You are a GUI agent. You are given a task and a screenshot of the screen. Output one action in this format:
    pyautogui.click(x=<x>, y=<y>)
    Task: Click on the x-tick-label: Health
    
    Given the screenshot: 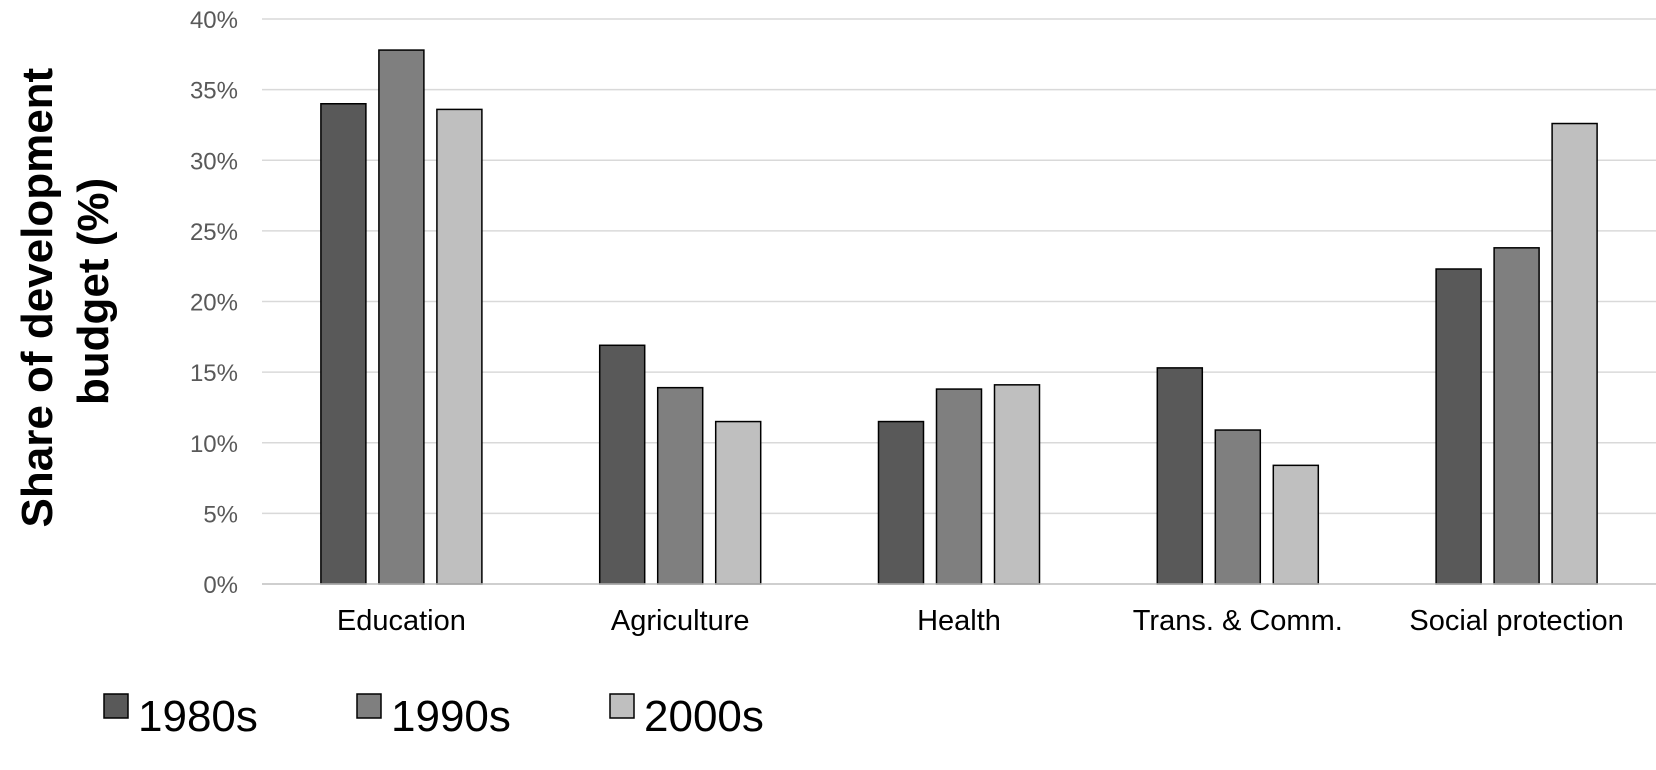 What is the action you would take?
    pyautogui.click(x=959, y=621)
    